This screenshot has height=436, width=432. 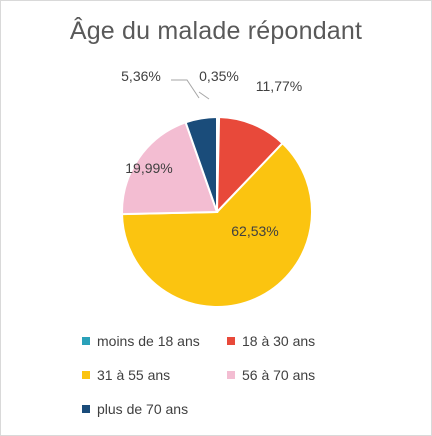 I want to click on data-label: 5,36%, so click(x=141, y=76).